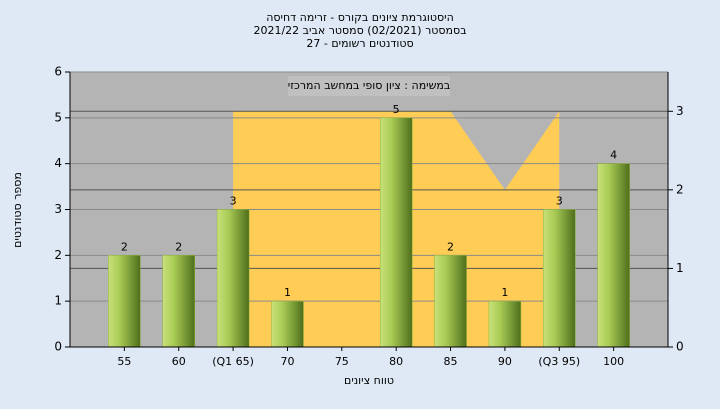 This screenshot has width=720, height=409. Describe the element at coordinates (613, 155) in the screenshot. I see `data-label: 4` at that location.